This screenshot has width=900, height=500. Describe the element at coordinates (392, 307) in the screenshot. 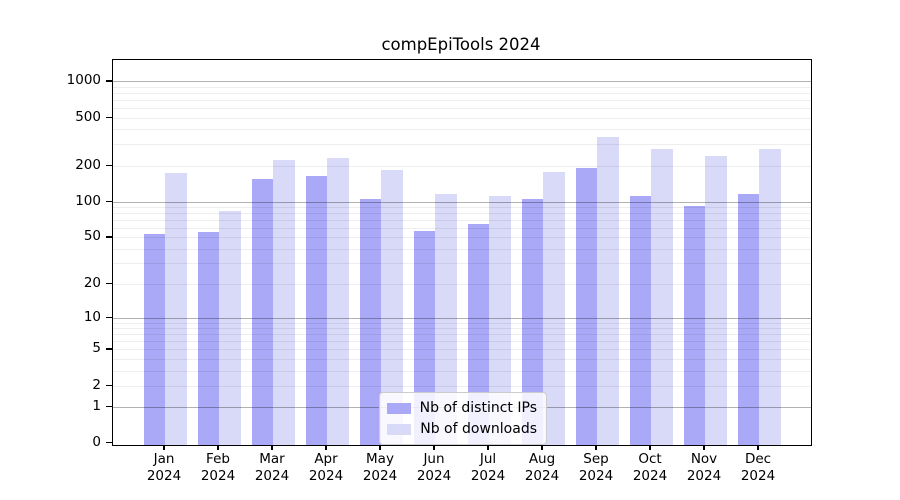

I see `bar-nb-of-downloads-may` at that location.